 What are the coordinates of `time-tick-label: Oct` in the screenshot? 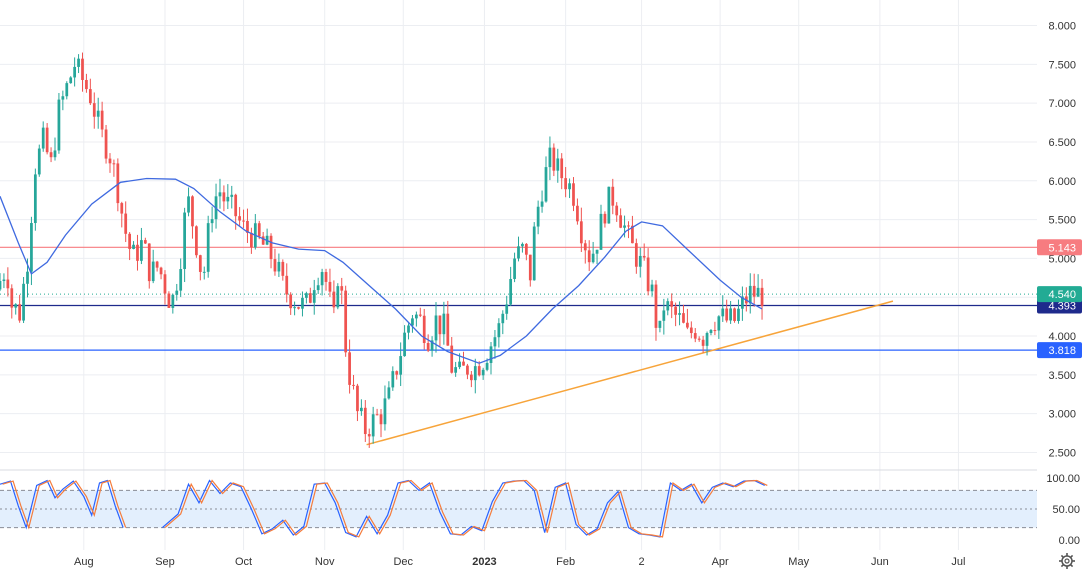 It's located at (243, 562).